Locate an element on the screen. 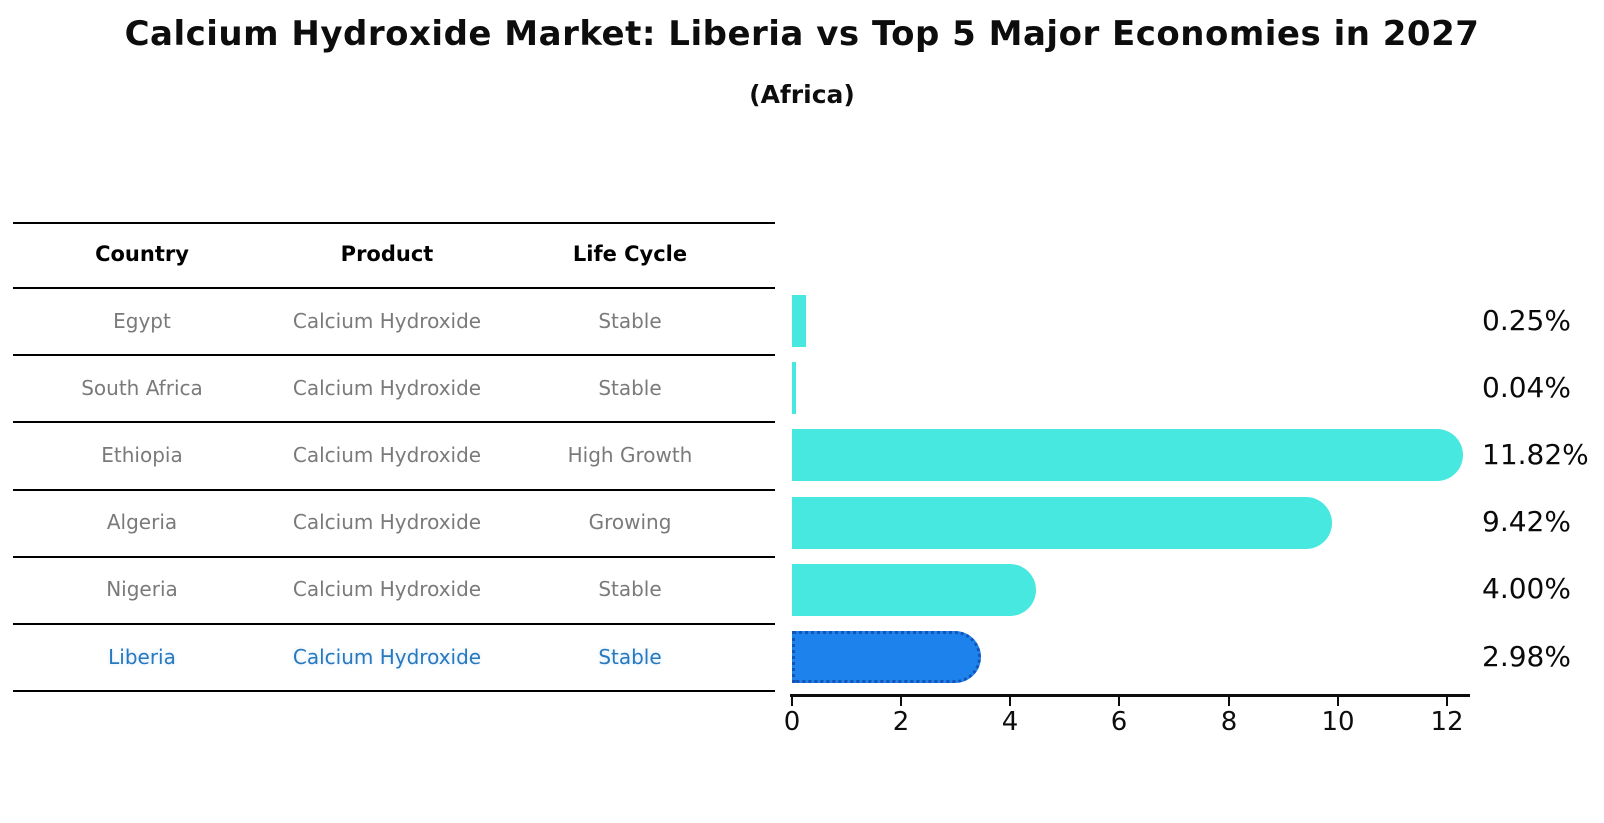 The image size is (1604, 823). bar-value-label: 2.98% is located at coordinates (1526, 656).